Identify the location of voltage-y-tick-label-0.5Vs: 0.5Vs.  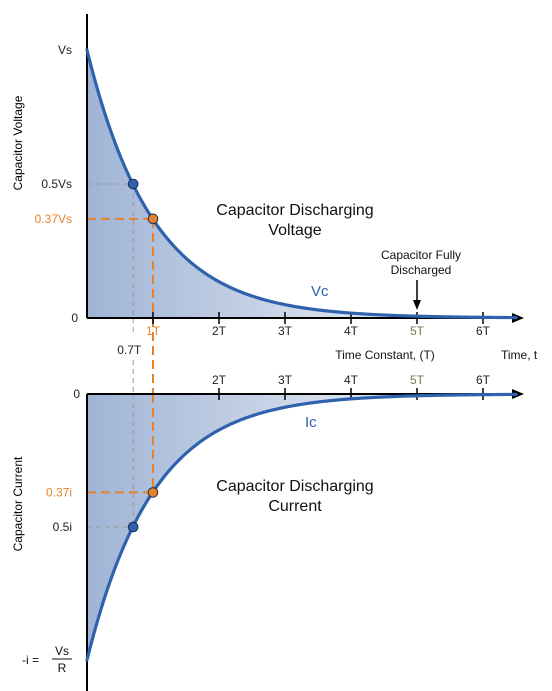
(56, 184).